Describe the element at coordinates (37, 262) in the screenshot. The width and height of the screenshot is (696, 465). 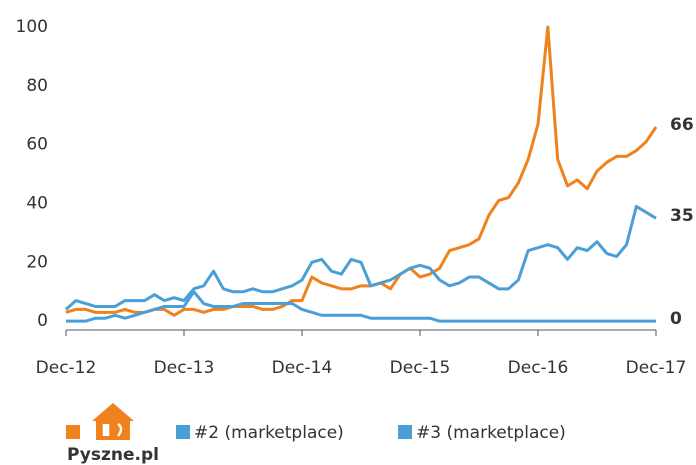
I see `y-tick-label: 20` at that location.